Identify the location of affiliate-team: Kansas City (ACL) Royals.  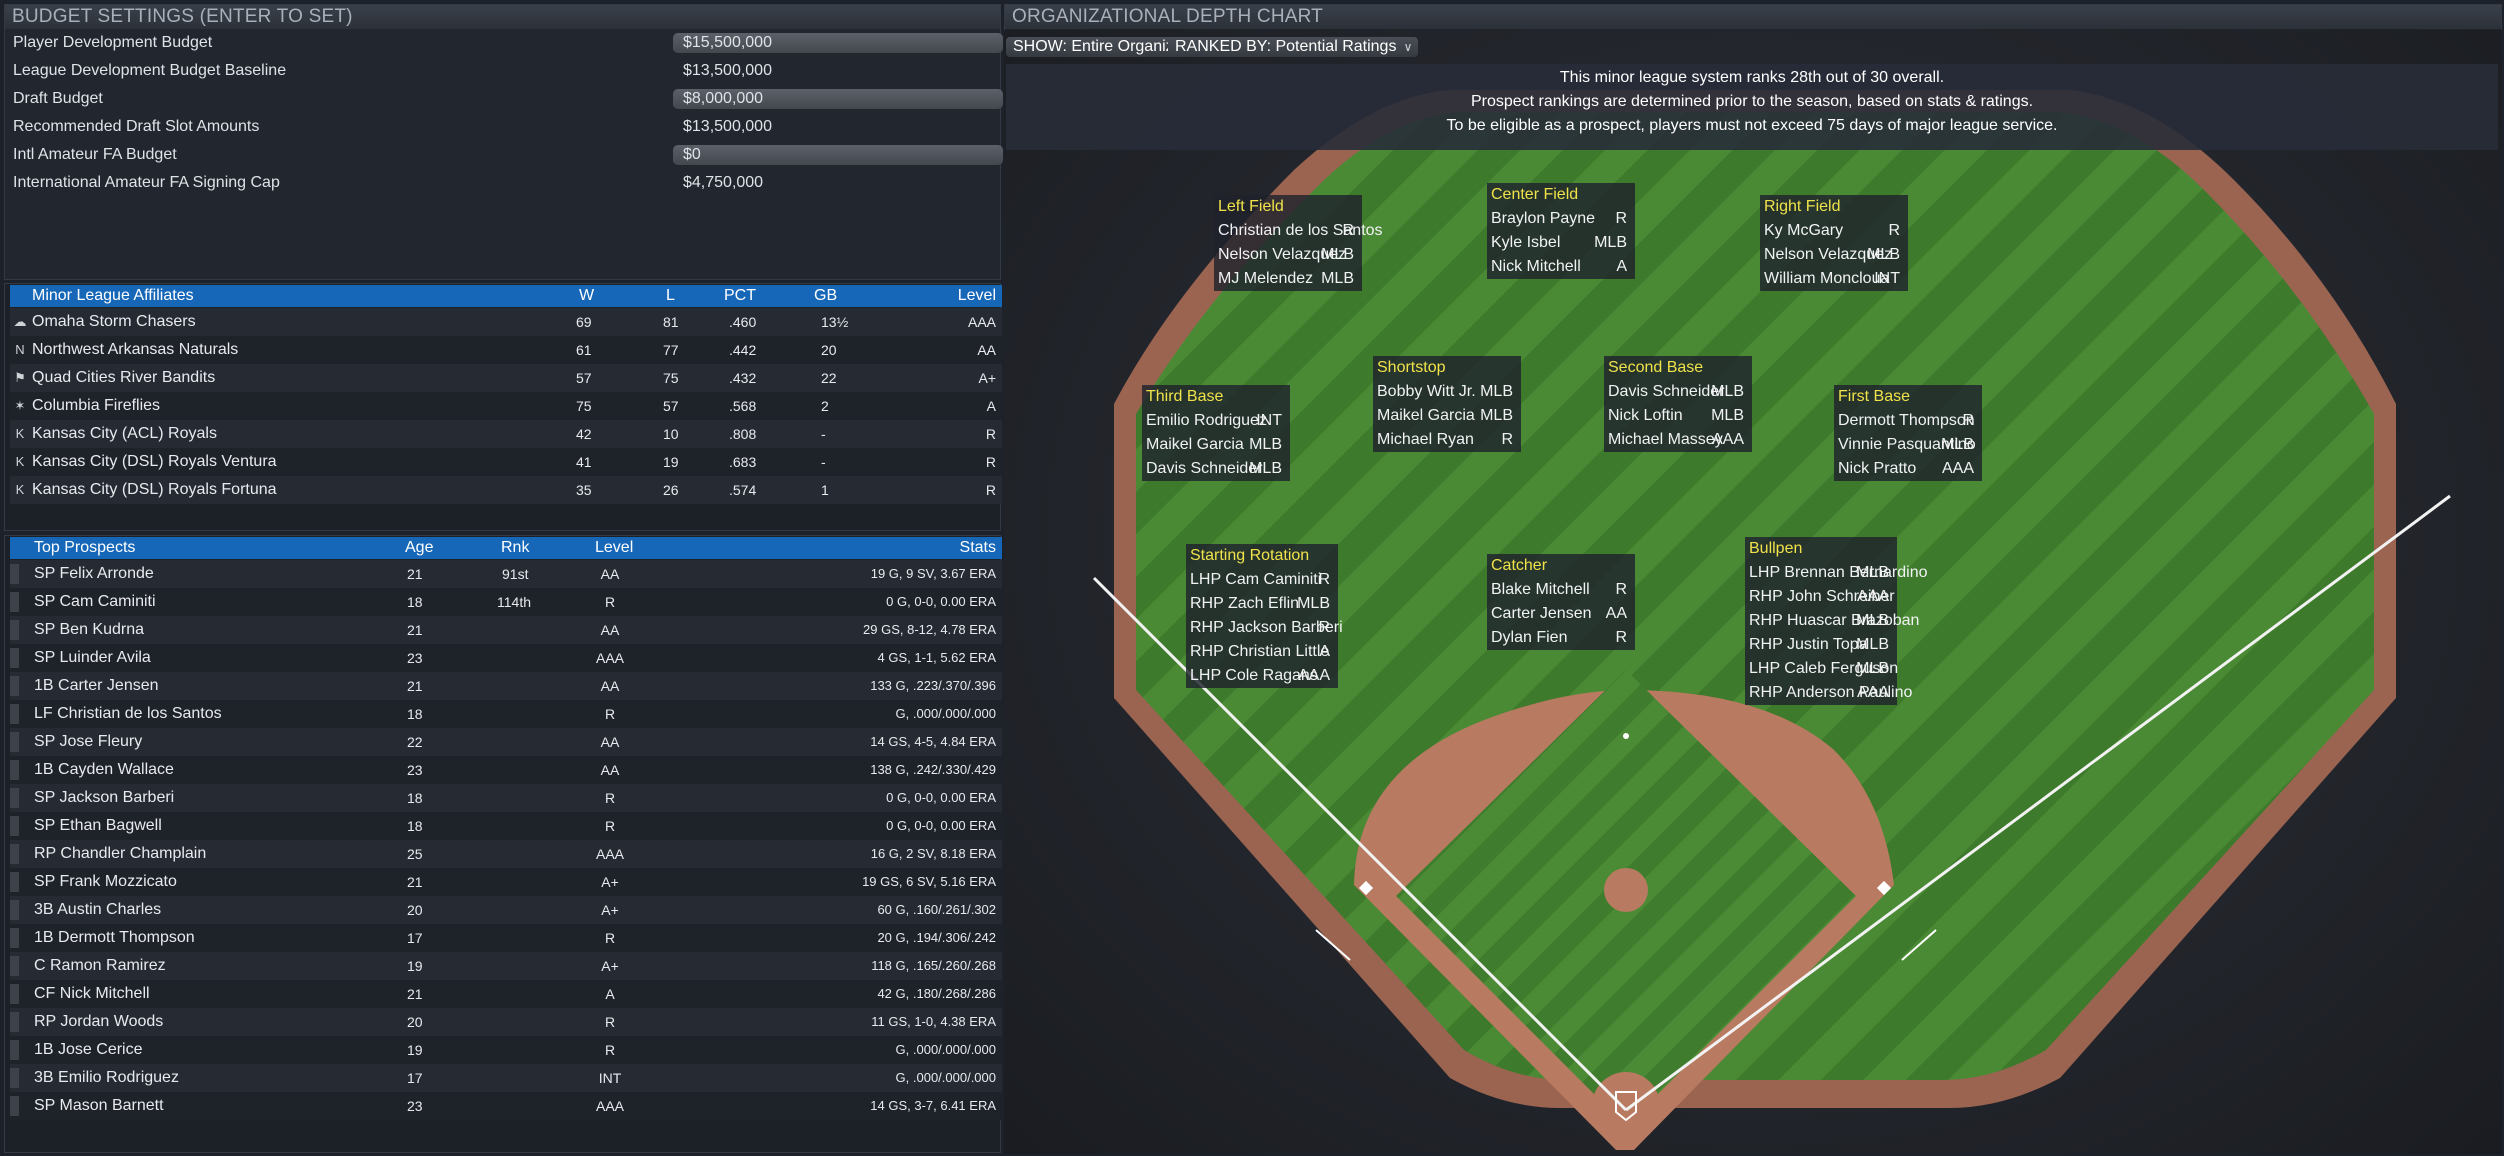
(124, 433).